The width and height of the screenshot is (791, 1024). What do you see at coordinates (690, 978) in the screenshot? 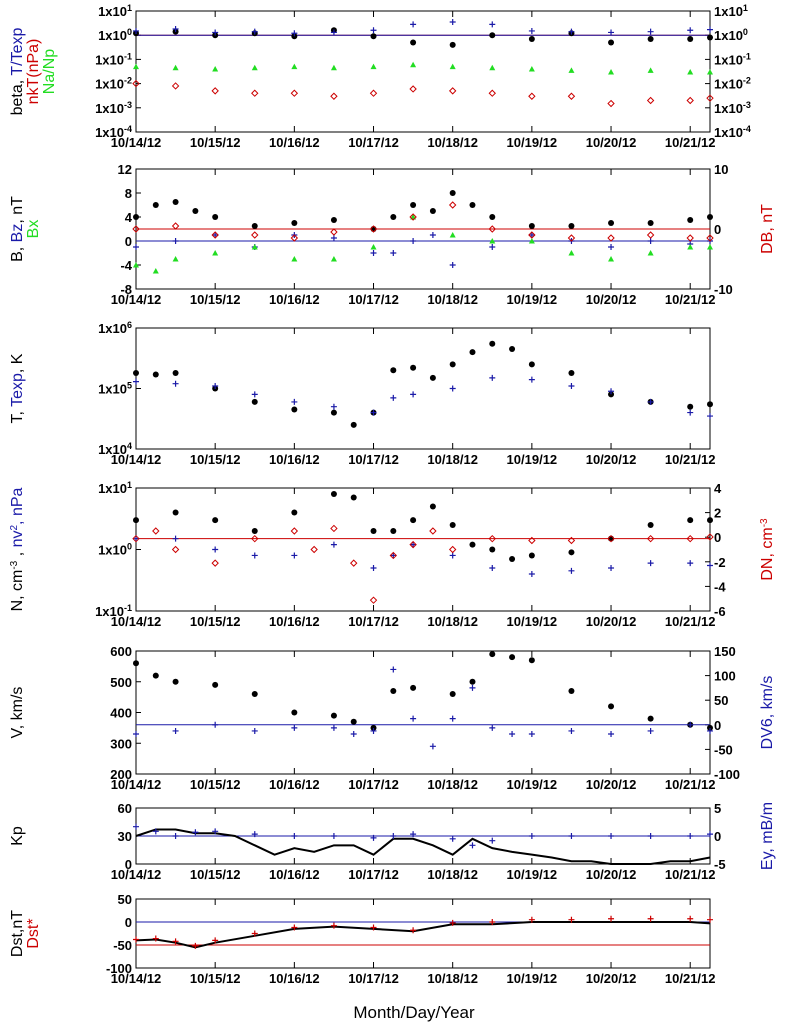
I see `x-tick-label: 10/21/12` at bounding box center [690, 978].